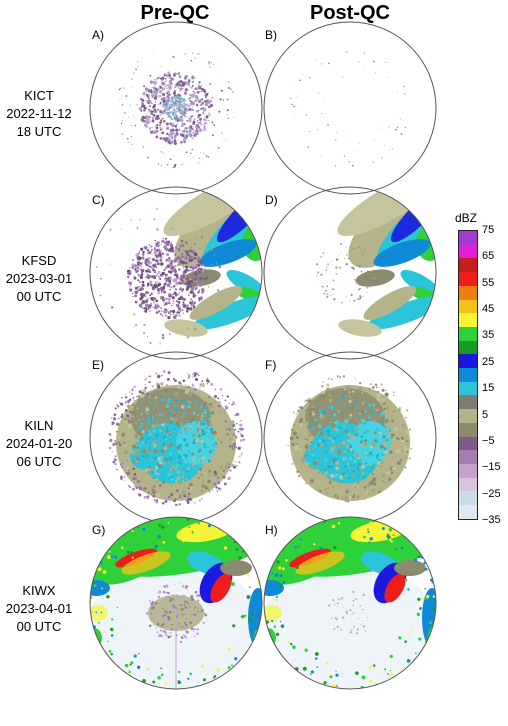  Describe the element at coordinates (488, 361) in the screenshot. I see `colorbar-tick-label: 25` at that location.